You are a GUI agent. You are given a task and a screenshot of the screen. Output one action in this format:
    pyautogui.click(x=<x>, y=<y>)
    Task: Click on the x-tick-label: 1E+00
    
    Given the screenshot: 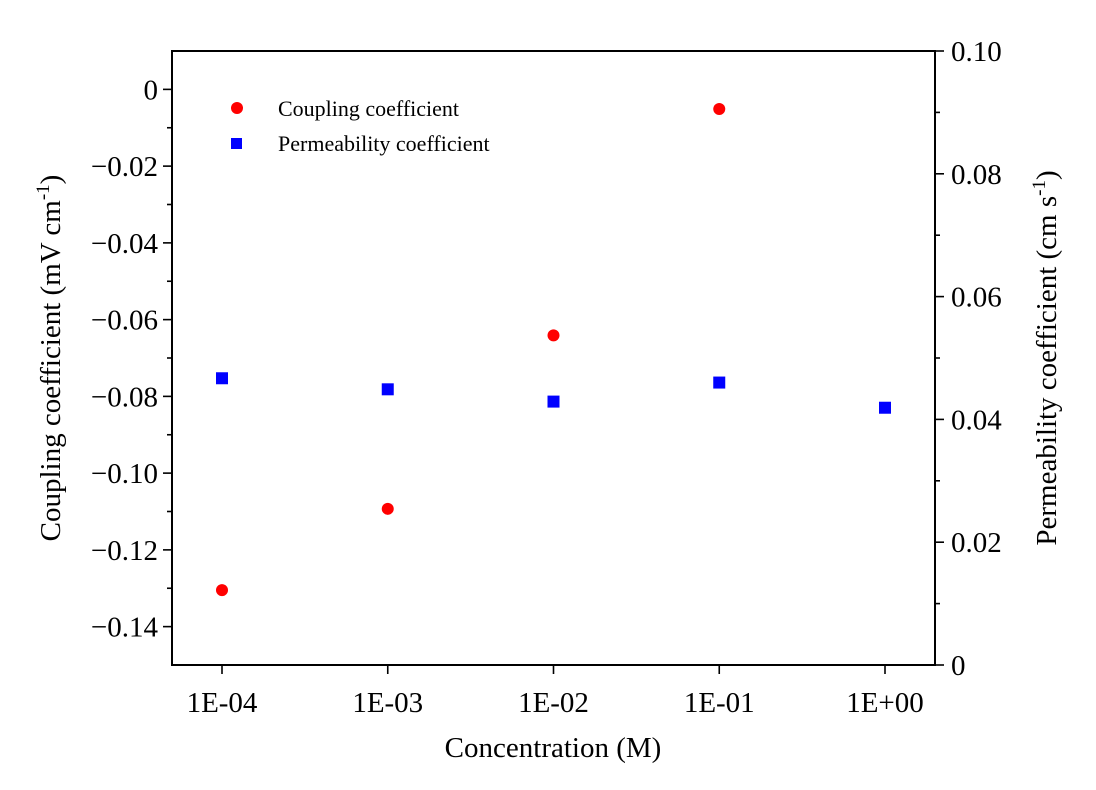 What is the action you would take?
    pyautogui.click(x=885, y=703)
    